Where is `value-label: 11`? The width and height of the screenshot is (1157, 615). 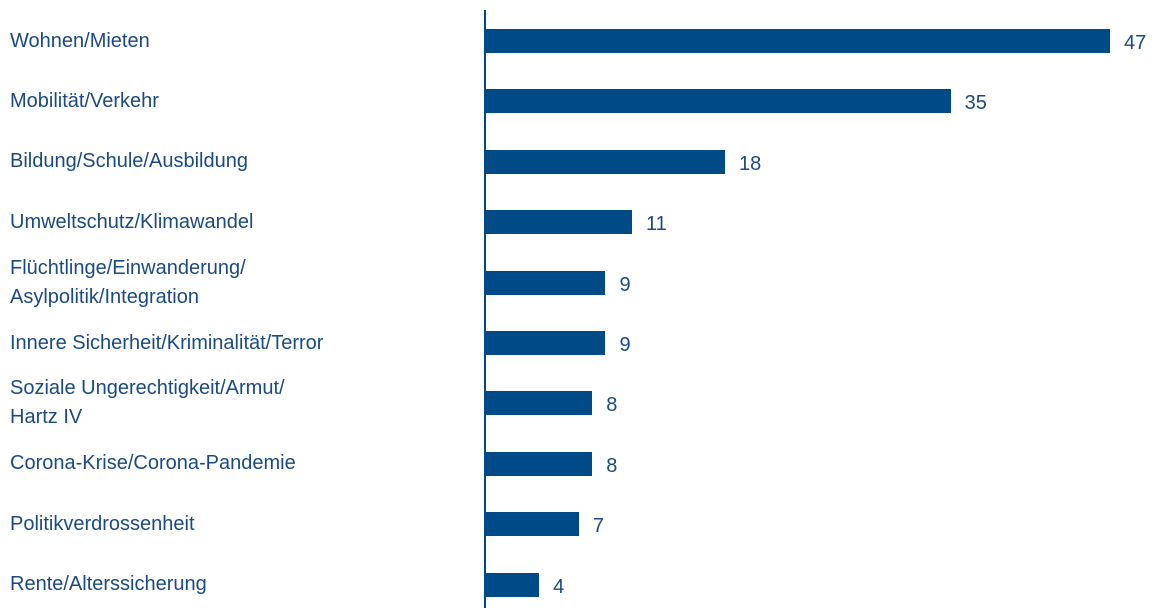
value-label: 11 is located at coordinates (656, 224).